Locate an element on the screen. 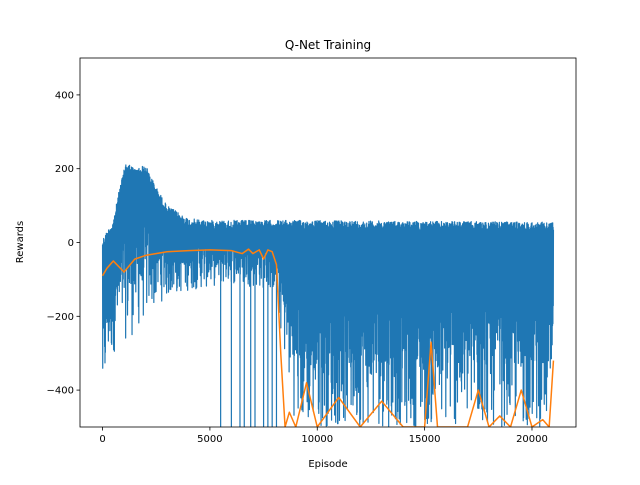 The height and width of the screenshot is (485, 640). y-tick-label: −400 is located at coordinates (60, 391).